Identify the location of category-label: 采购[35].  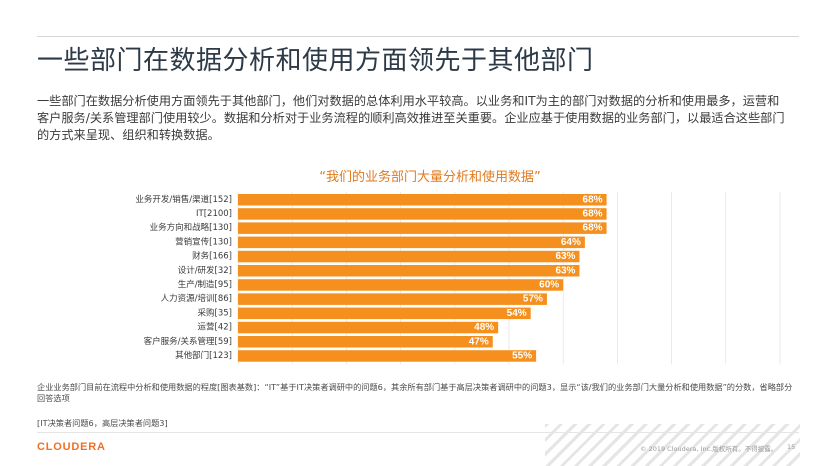
(215, 312).